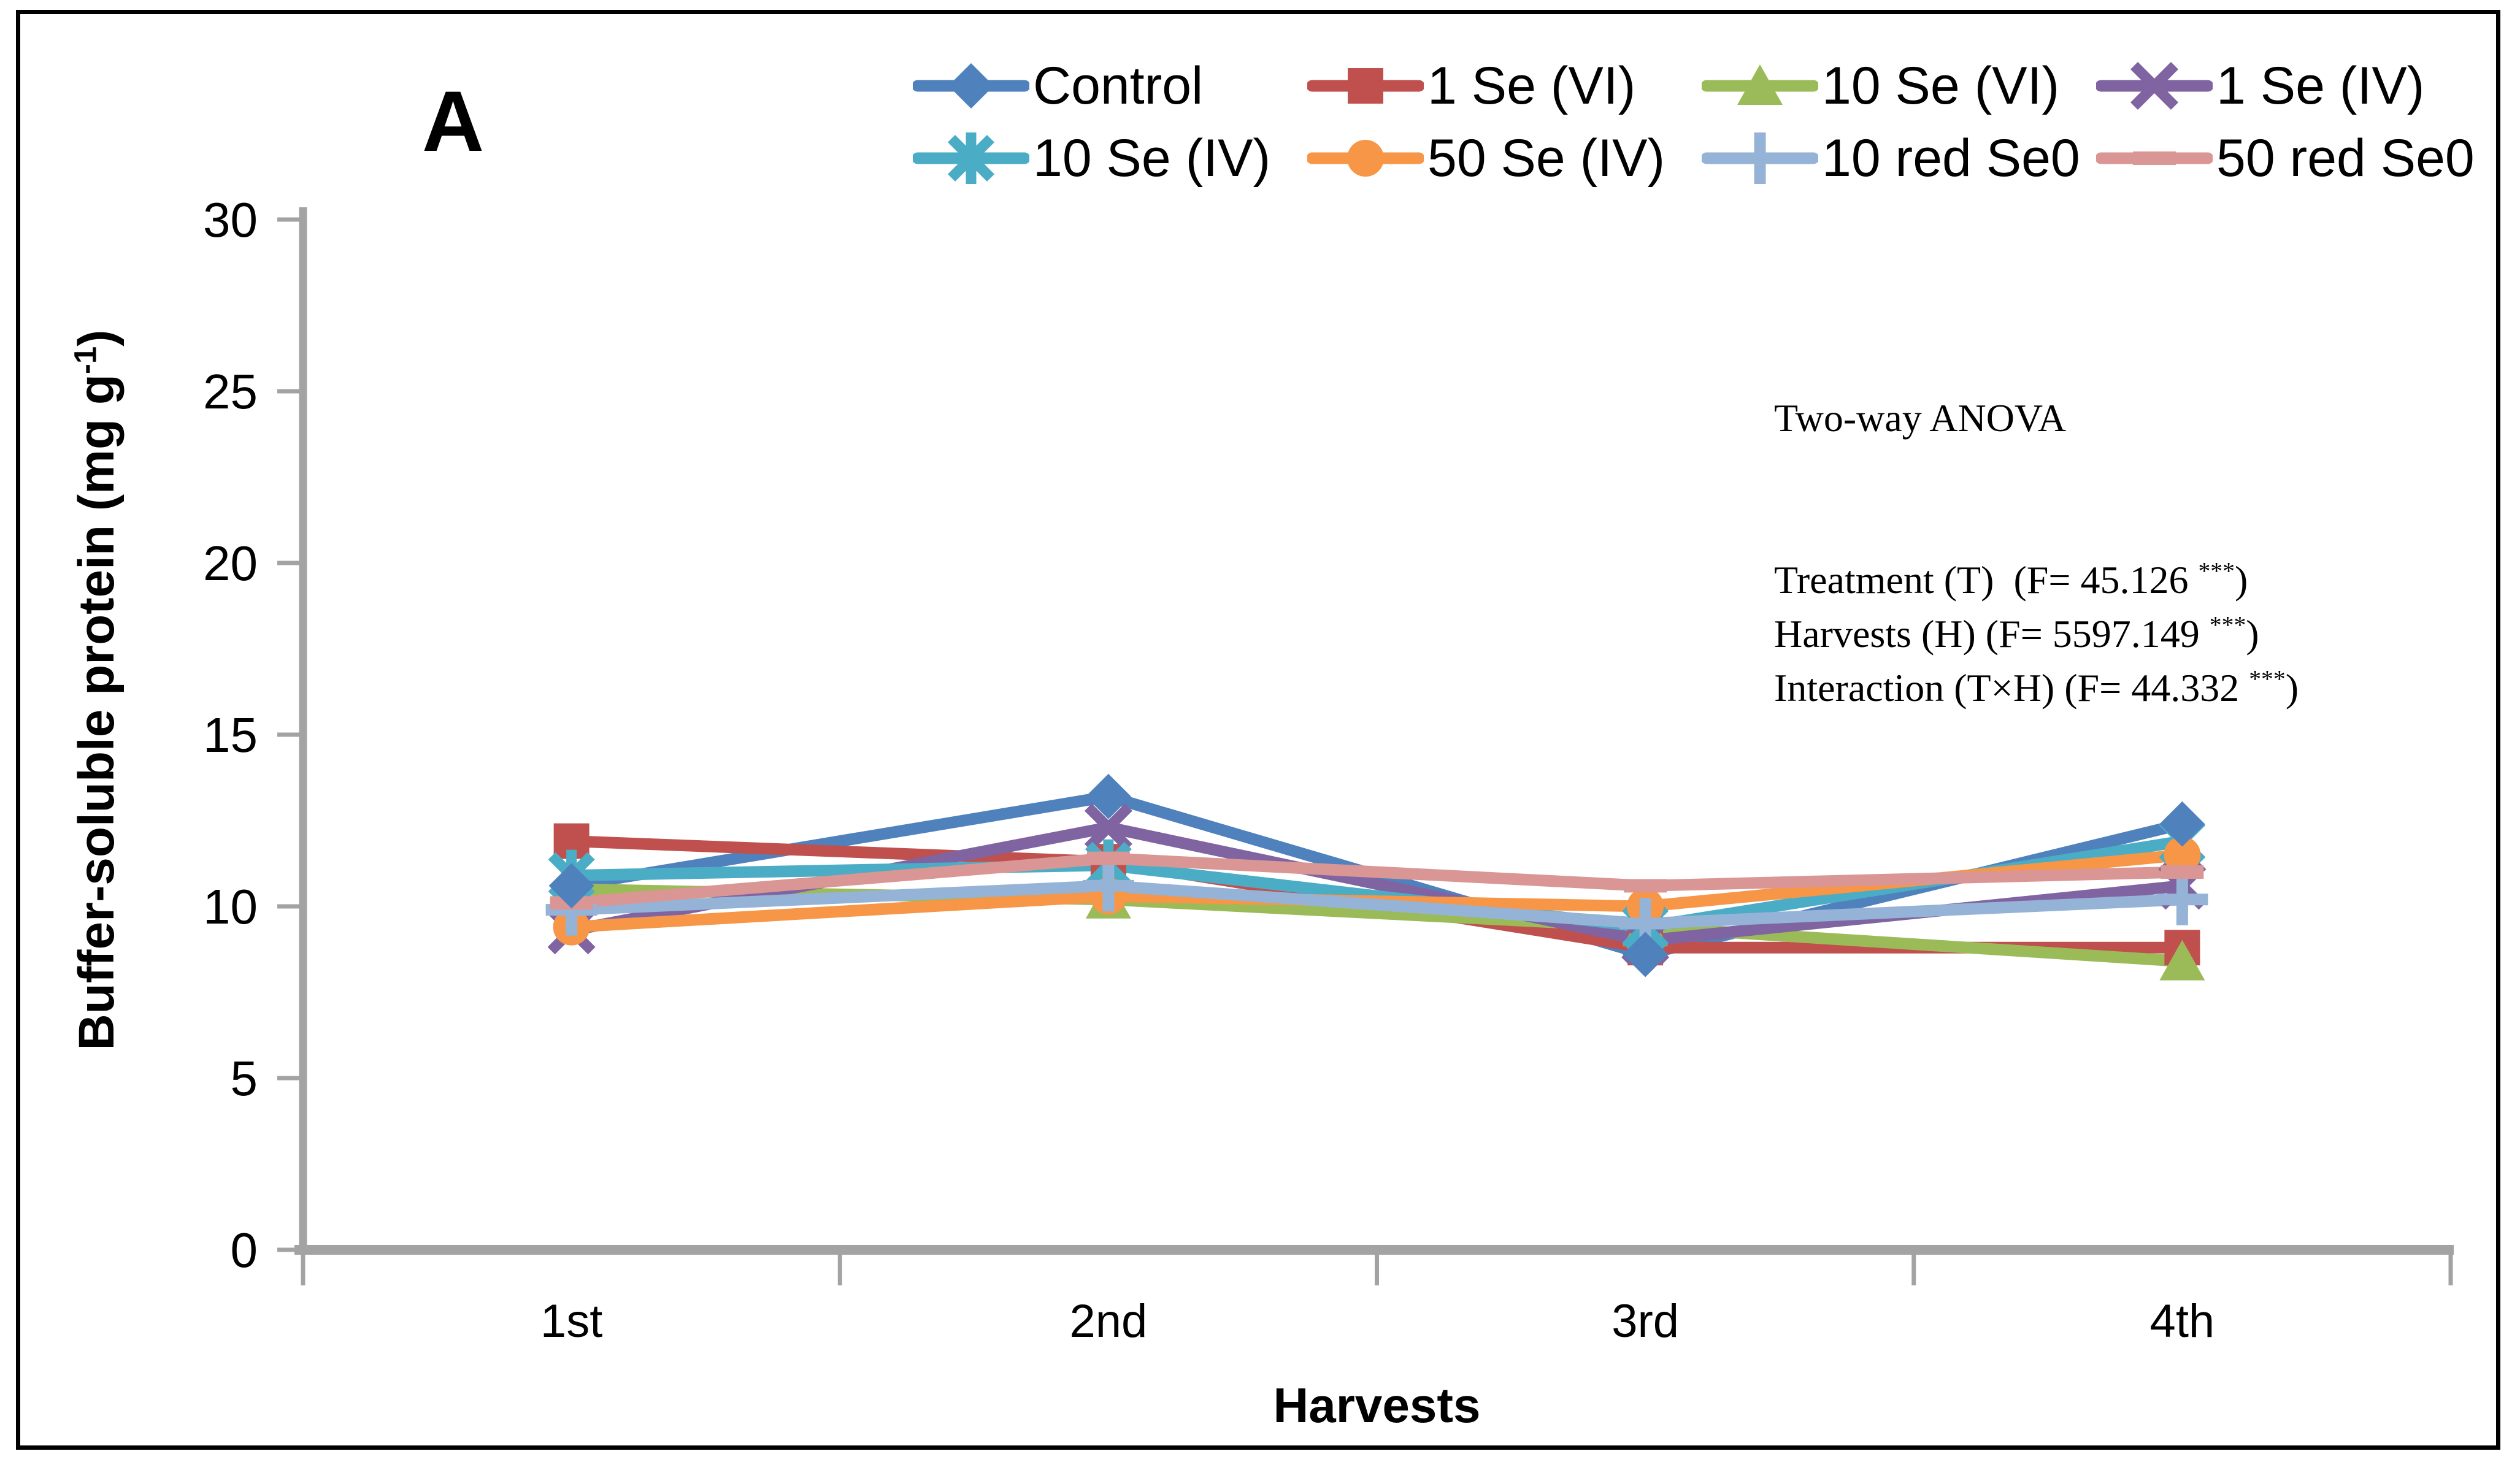 This screenshot has width=2520, height=1462. What do you see at coordinates (97, 337) in the screenshot?
I see `y-axis-title-close: )` at bounding box center [97, 337].